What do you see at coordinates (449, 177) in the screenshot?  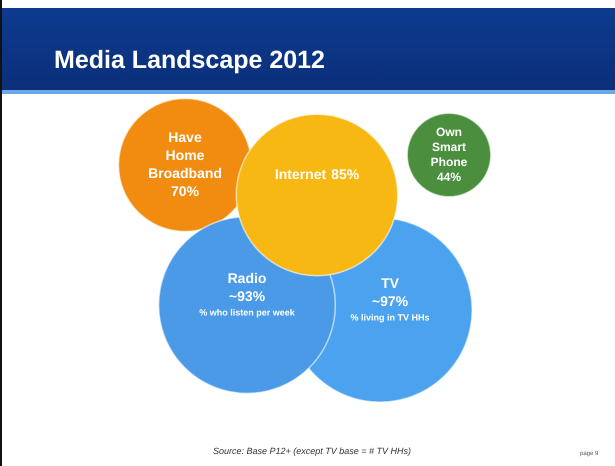 I see `data-label: 44%` at bounding box center [449, 177].